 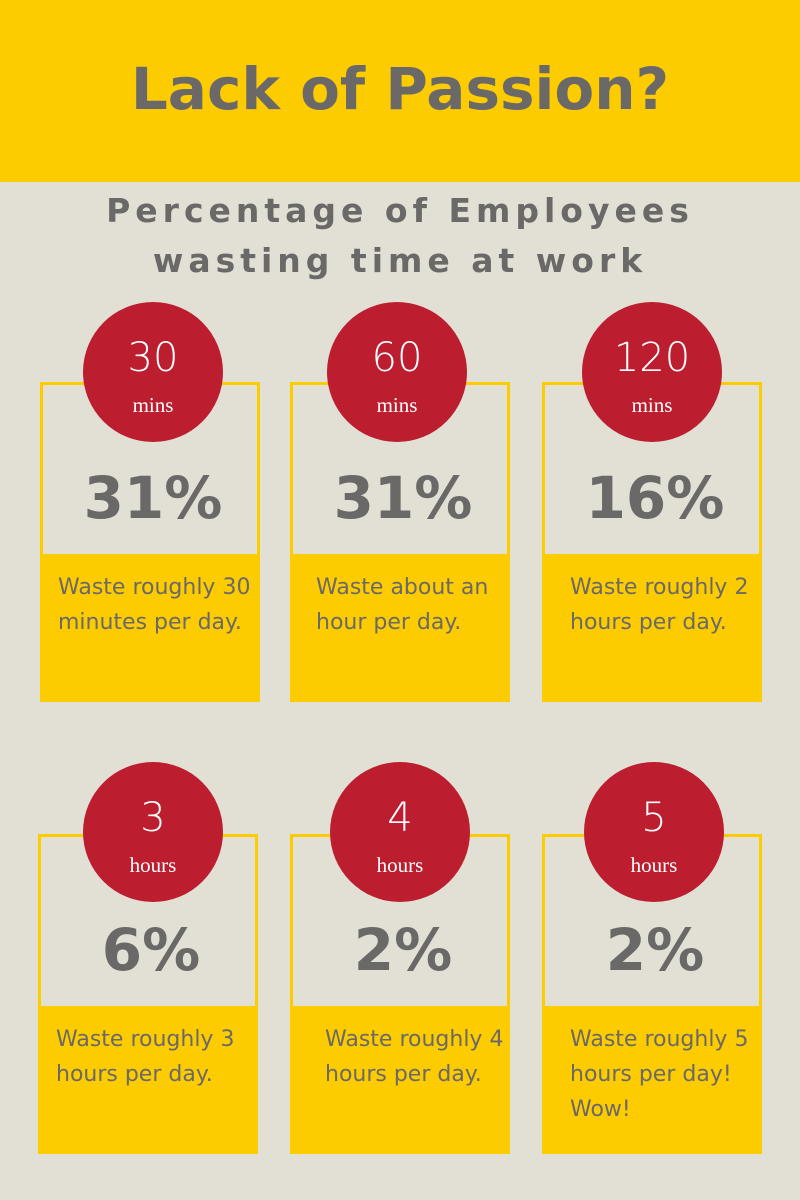 I want to click on card-percentage: 6%, so click(x=151, y=950).